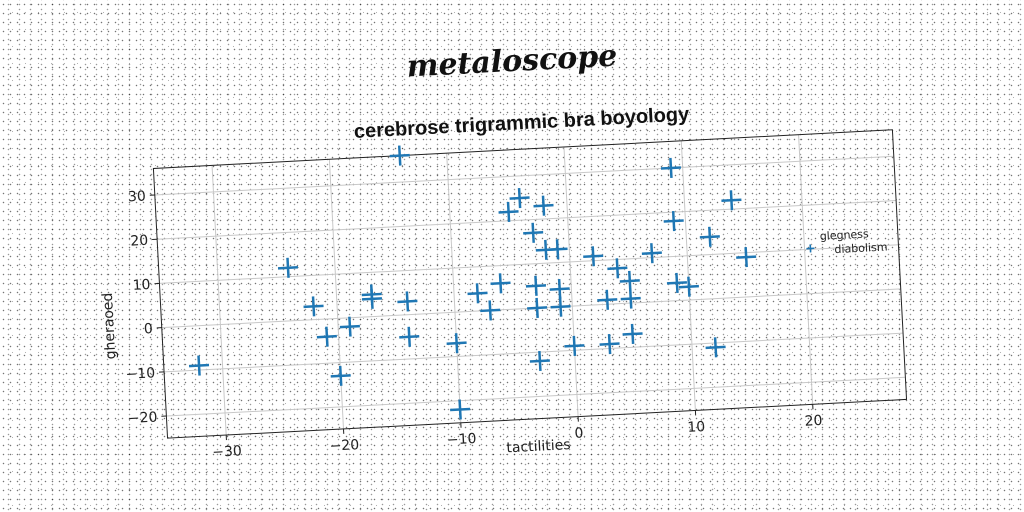  I want to click on x-tick-label: −10, so click(462, 440).